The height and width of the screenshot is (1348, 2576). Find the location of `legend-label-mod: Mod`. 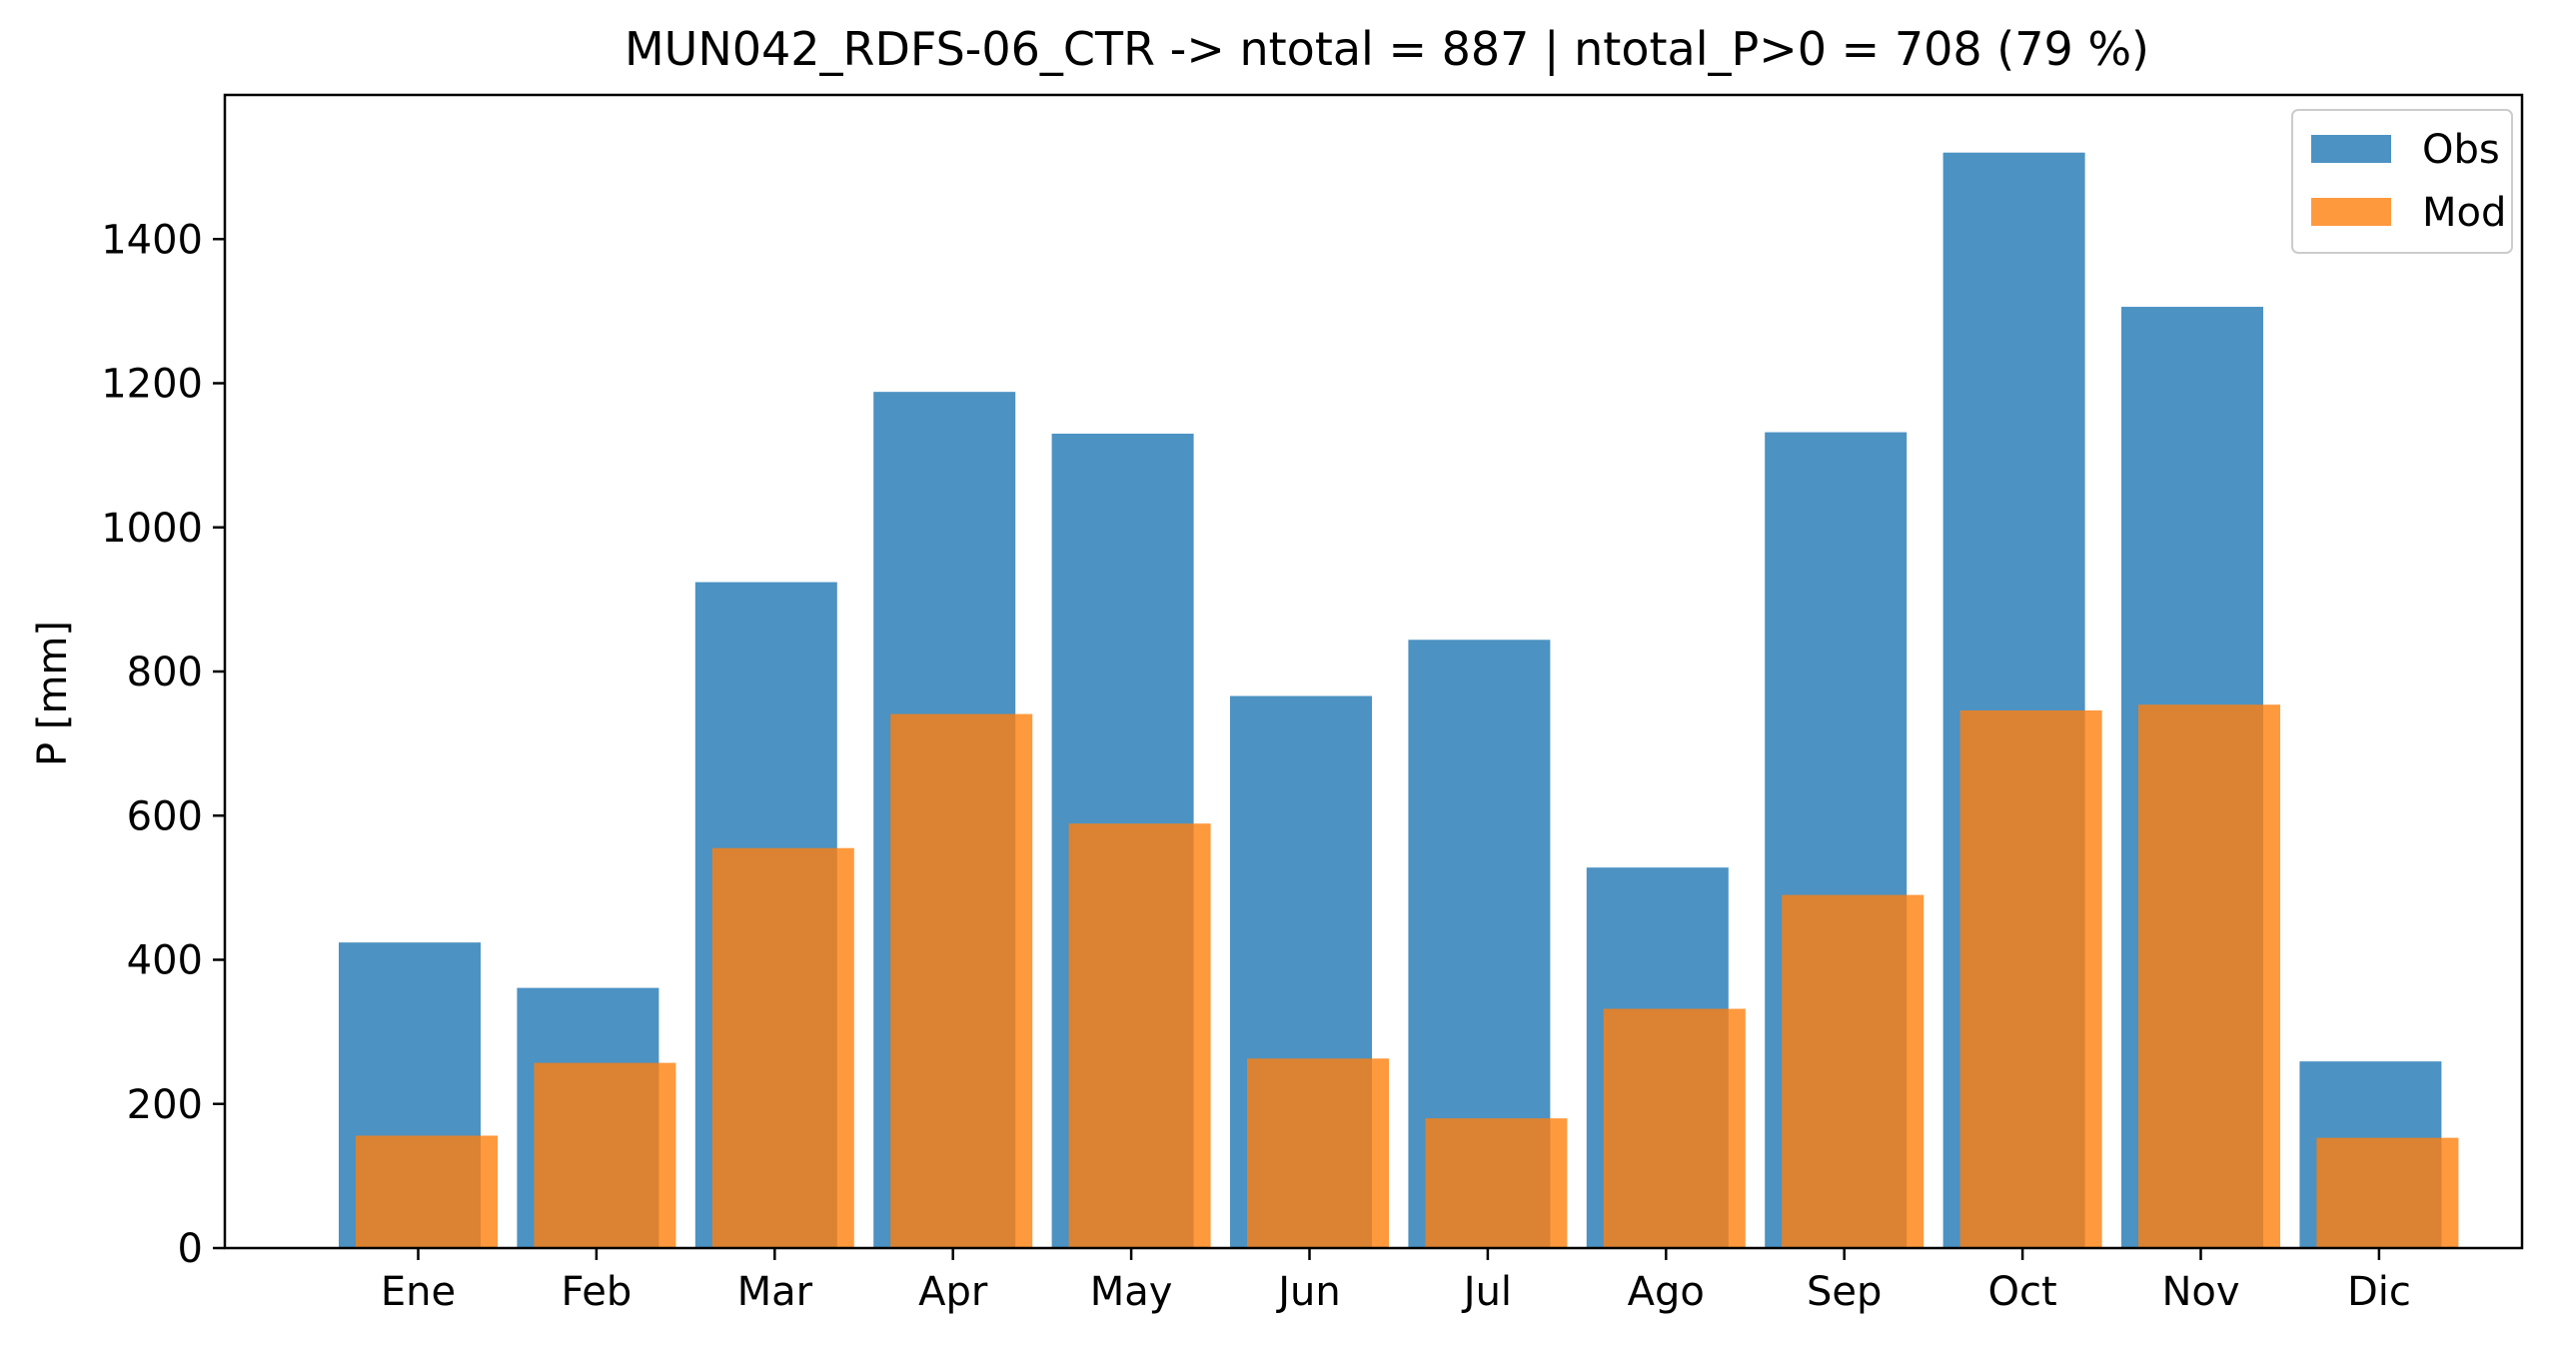

legend-label-mod: Mod is located at coordinates (2464, 213).